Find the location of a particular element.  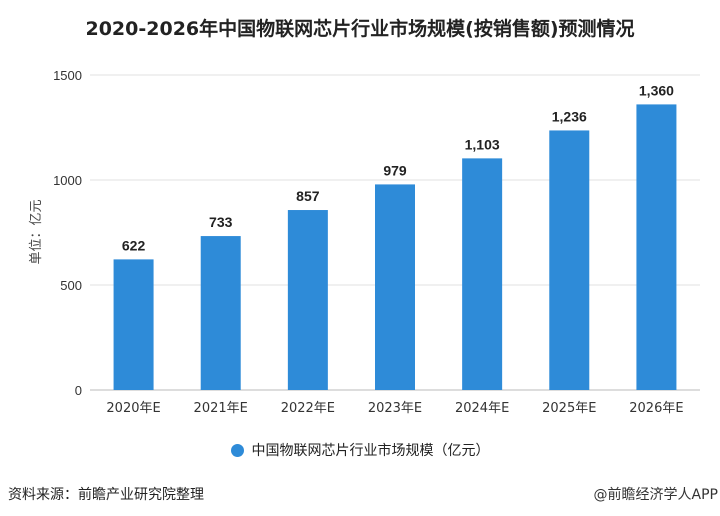

data-label: 1,103 is located at coordinates (482, 144).